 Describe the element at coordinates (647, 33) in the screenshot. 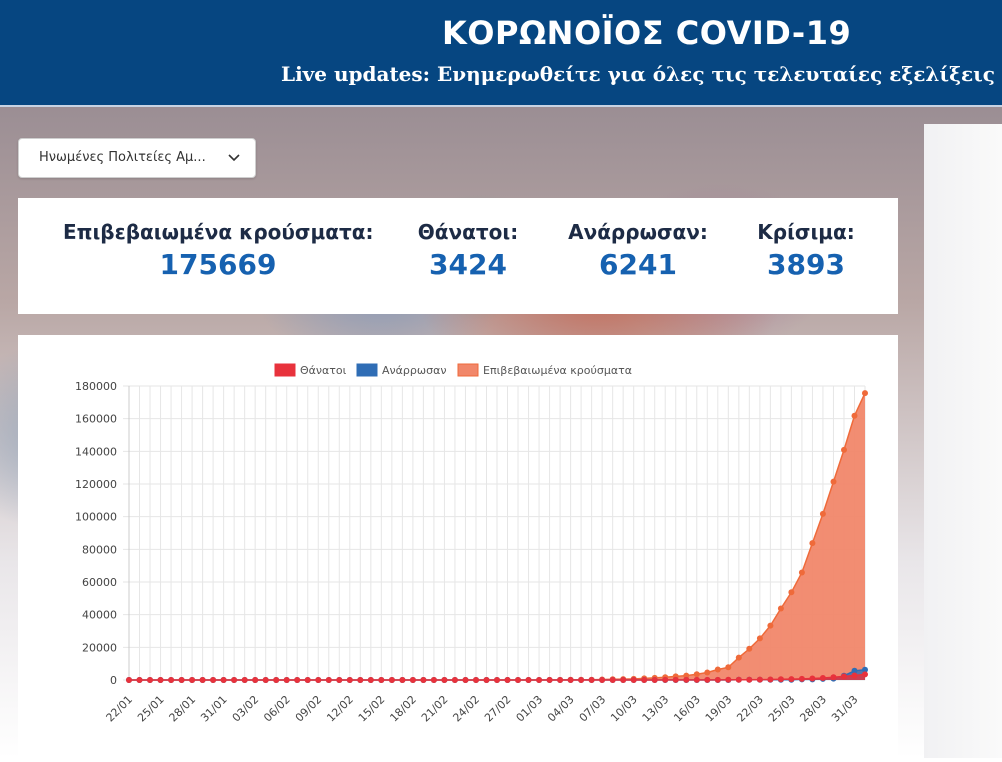

I see `page-title: ΚΟΡΩΝΟΪΟΣ COVID-19` at that location.